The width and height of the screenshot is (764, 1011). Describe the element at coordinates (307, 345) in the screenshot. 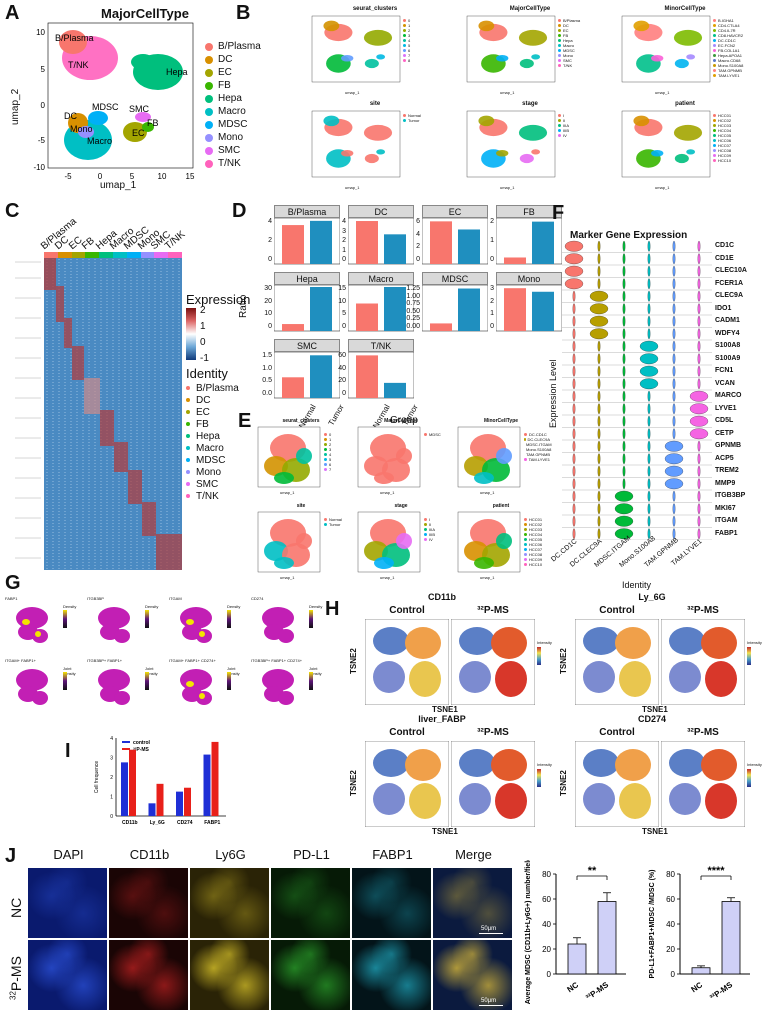

I see `d-facet-title: SMC` at that location.